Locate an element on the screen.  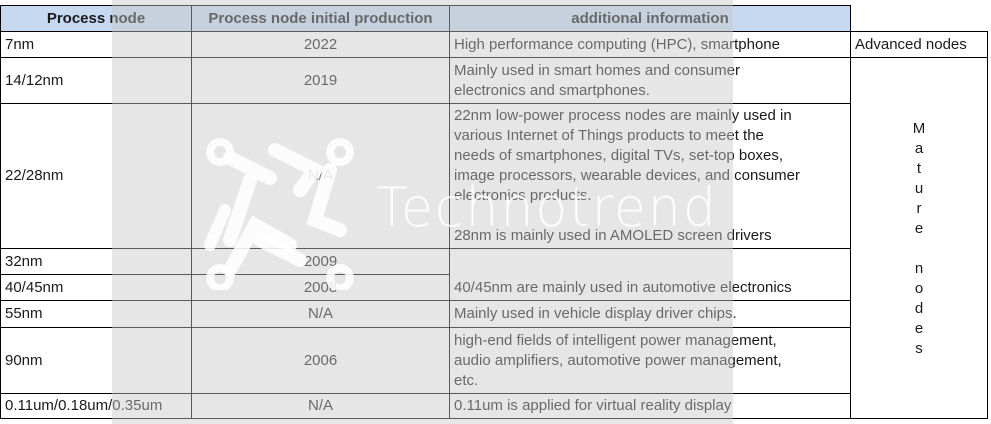
cell-node-90nm: 90nm is located at coordinates (96, 360).